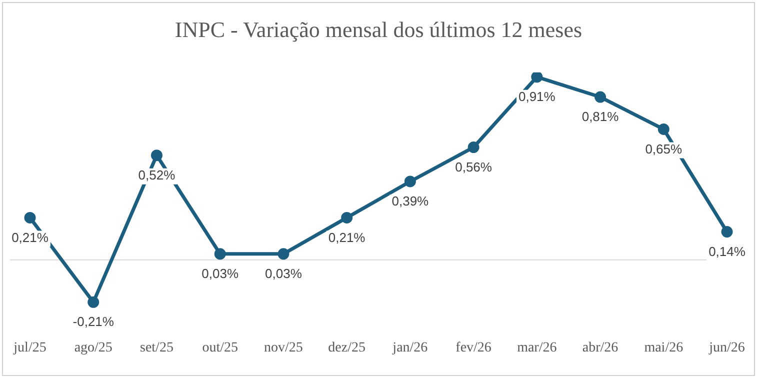 This screenshot has width=757, height=378. What do you see at coordinates (378, 29) in the screenshot?
I see `chart-title: INPC - Variação mensal dos últimos 12 meses` at bounding box center [378, 29].